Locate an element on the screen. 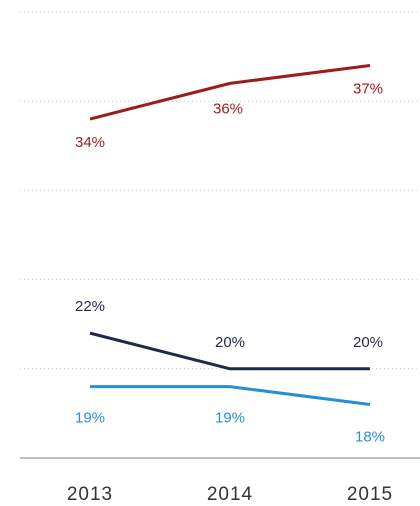  data-label: 18% is located at coordinates (370, 436).